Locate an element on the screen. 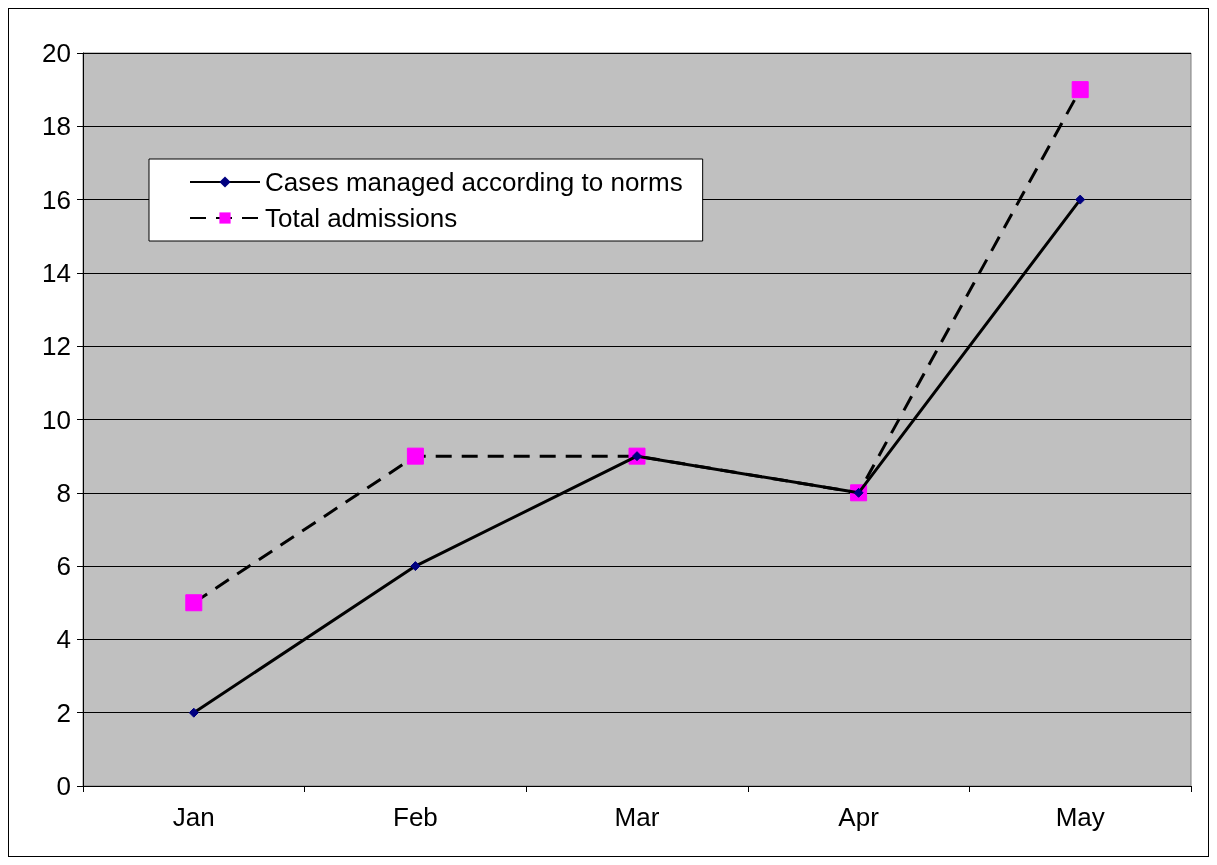 The image size is (1217, 865). y-tick-label: 18 is located at coordinates (56, 126).